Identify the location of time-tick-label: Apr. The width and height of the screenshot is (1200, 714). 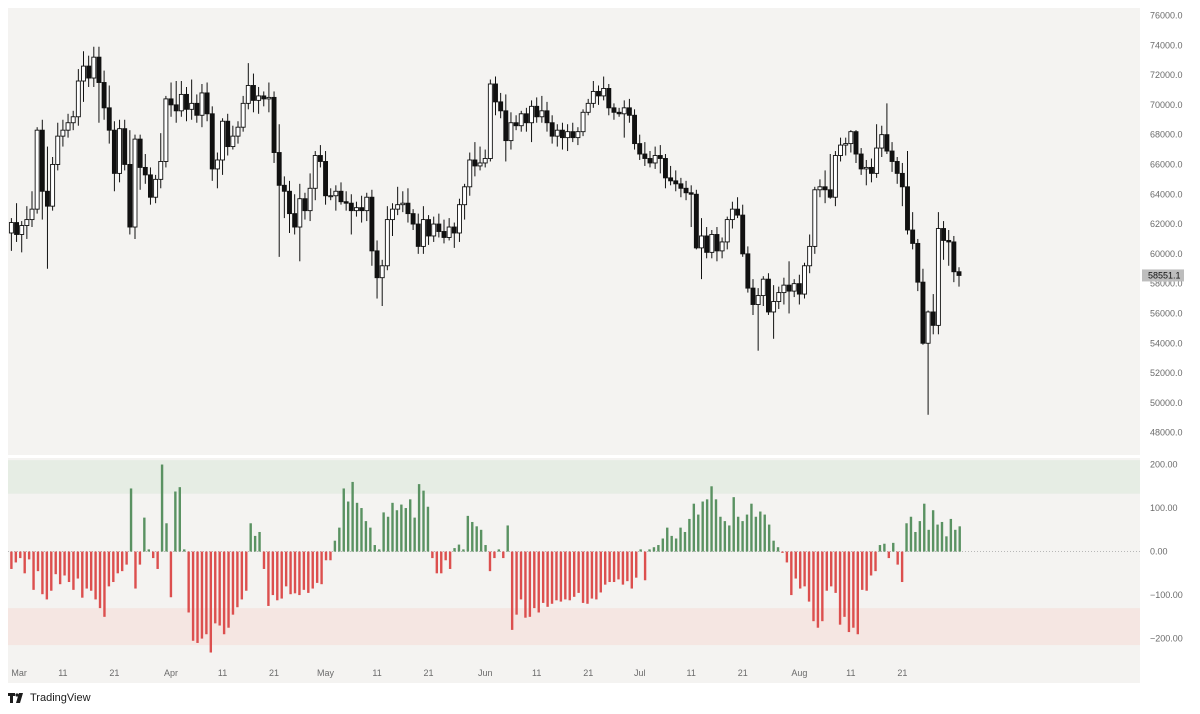
(171, 673).